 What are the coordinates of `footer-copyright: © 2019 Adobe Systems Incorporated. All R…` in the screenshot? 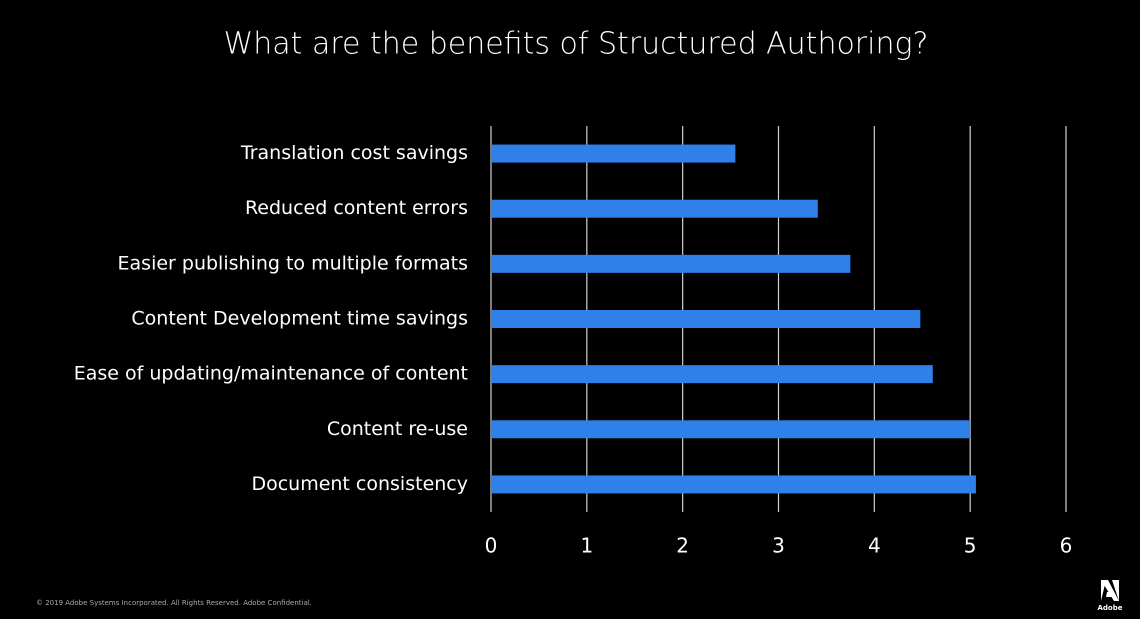 It's located at (174, 603).